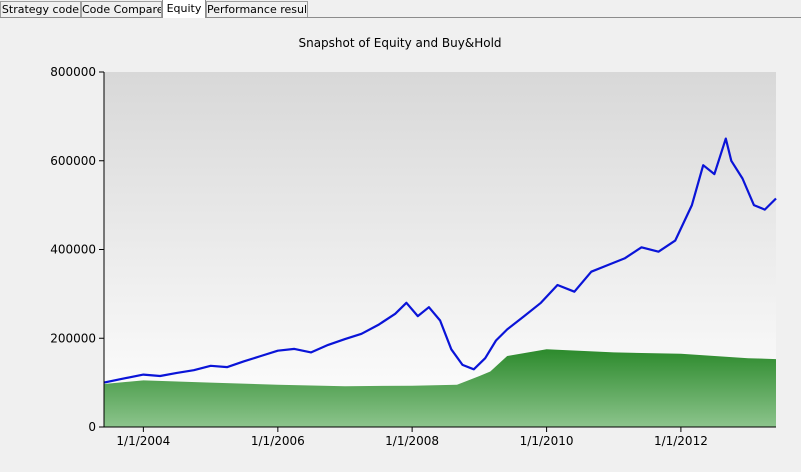  I want to click on y-tick-label: 0, so click(92, 427).